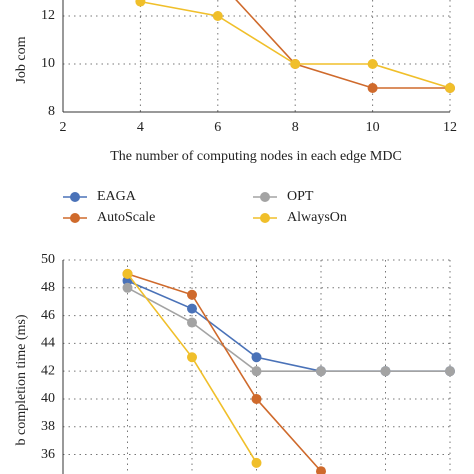  What do you see at coordinates (48, 370) in the screenshot?
I see `y-tick-label: 42` at bounding box center [48, 370].